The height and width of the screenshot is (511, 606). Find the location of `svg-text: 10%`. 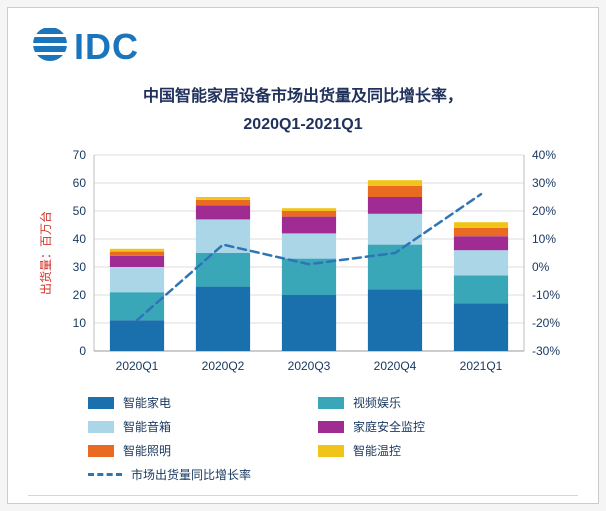

svg-text: 10% is located at coordinates (544, 239).